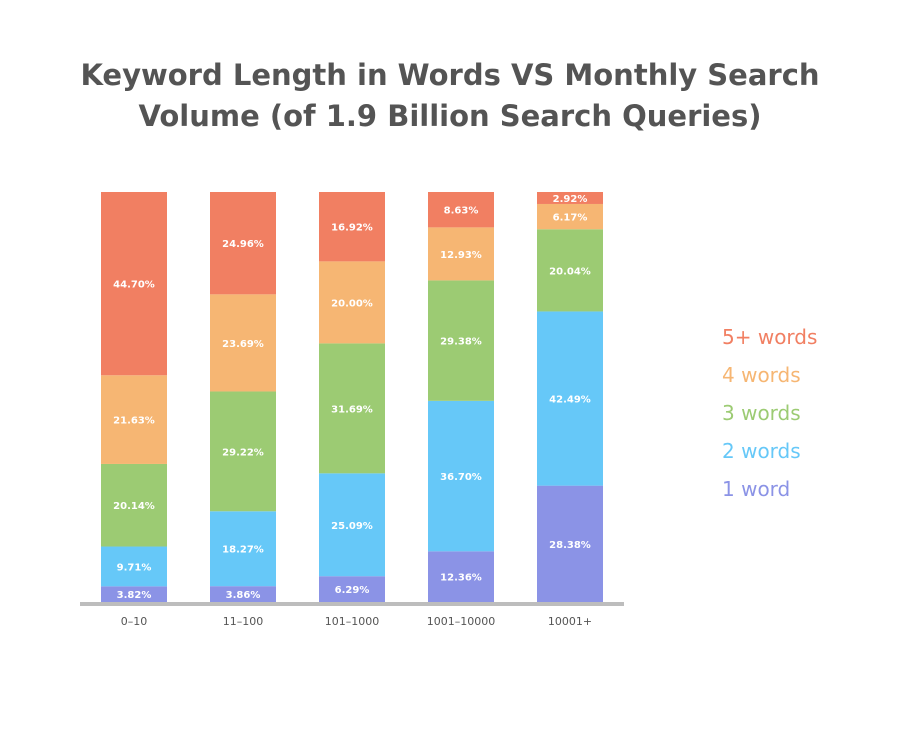  I want to click on data-label: 12.36%, so click(461, 578).